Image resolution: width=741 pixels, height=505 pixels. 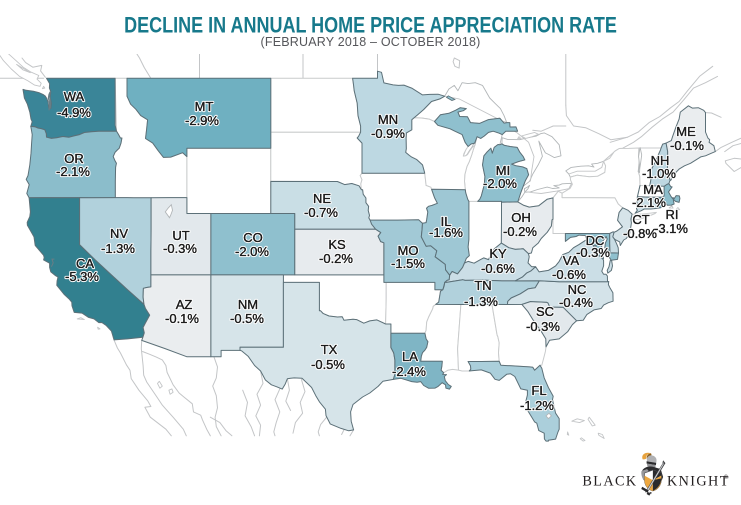 I want to click on svg-text: -1.5%, so click(x=408, y=263).